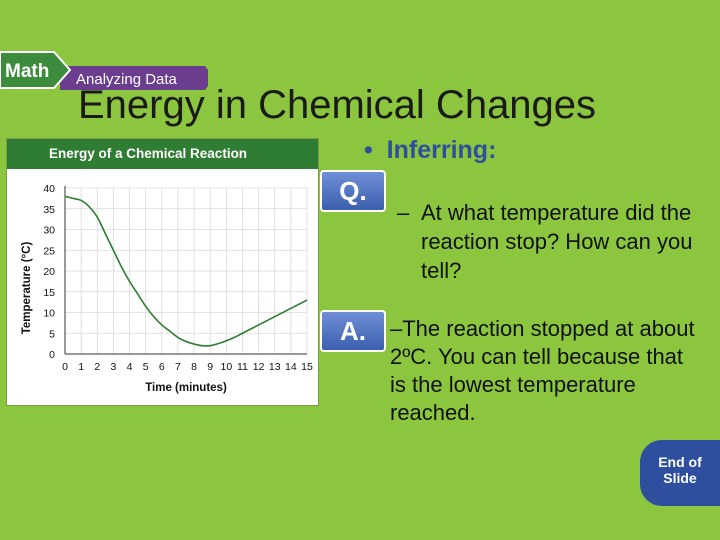 The height and width of the screenshot is (540, 720). I want to click on y-tick-label: 20, so click(49, 272).